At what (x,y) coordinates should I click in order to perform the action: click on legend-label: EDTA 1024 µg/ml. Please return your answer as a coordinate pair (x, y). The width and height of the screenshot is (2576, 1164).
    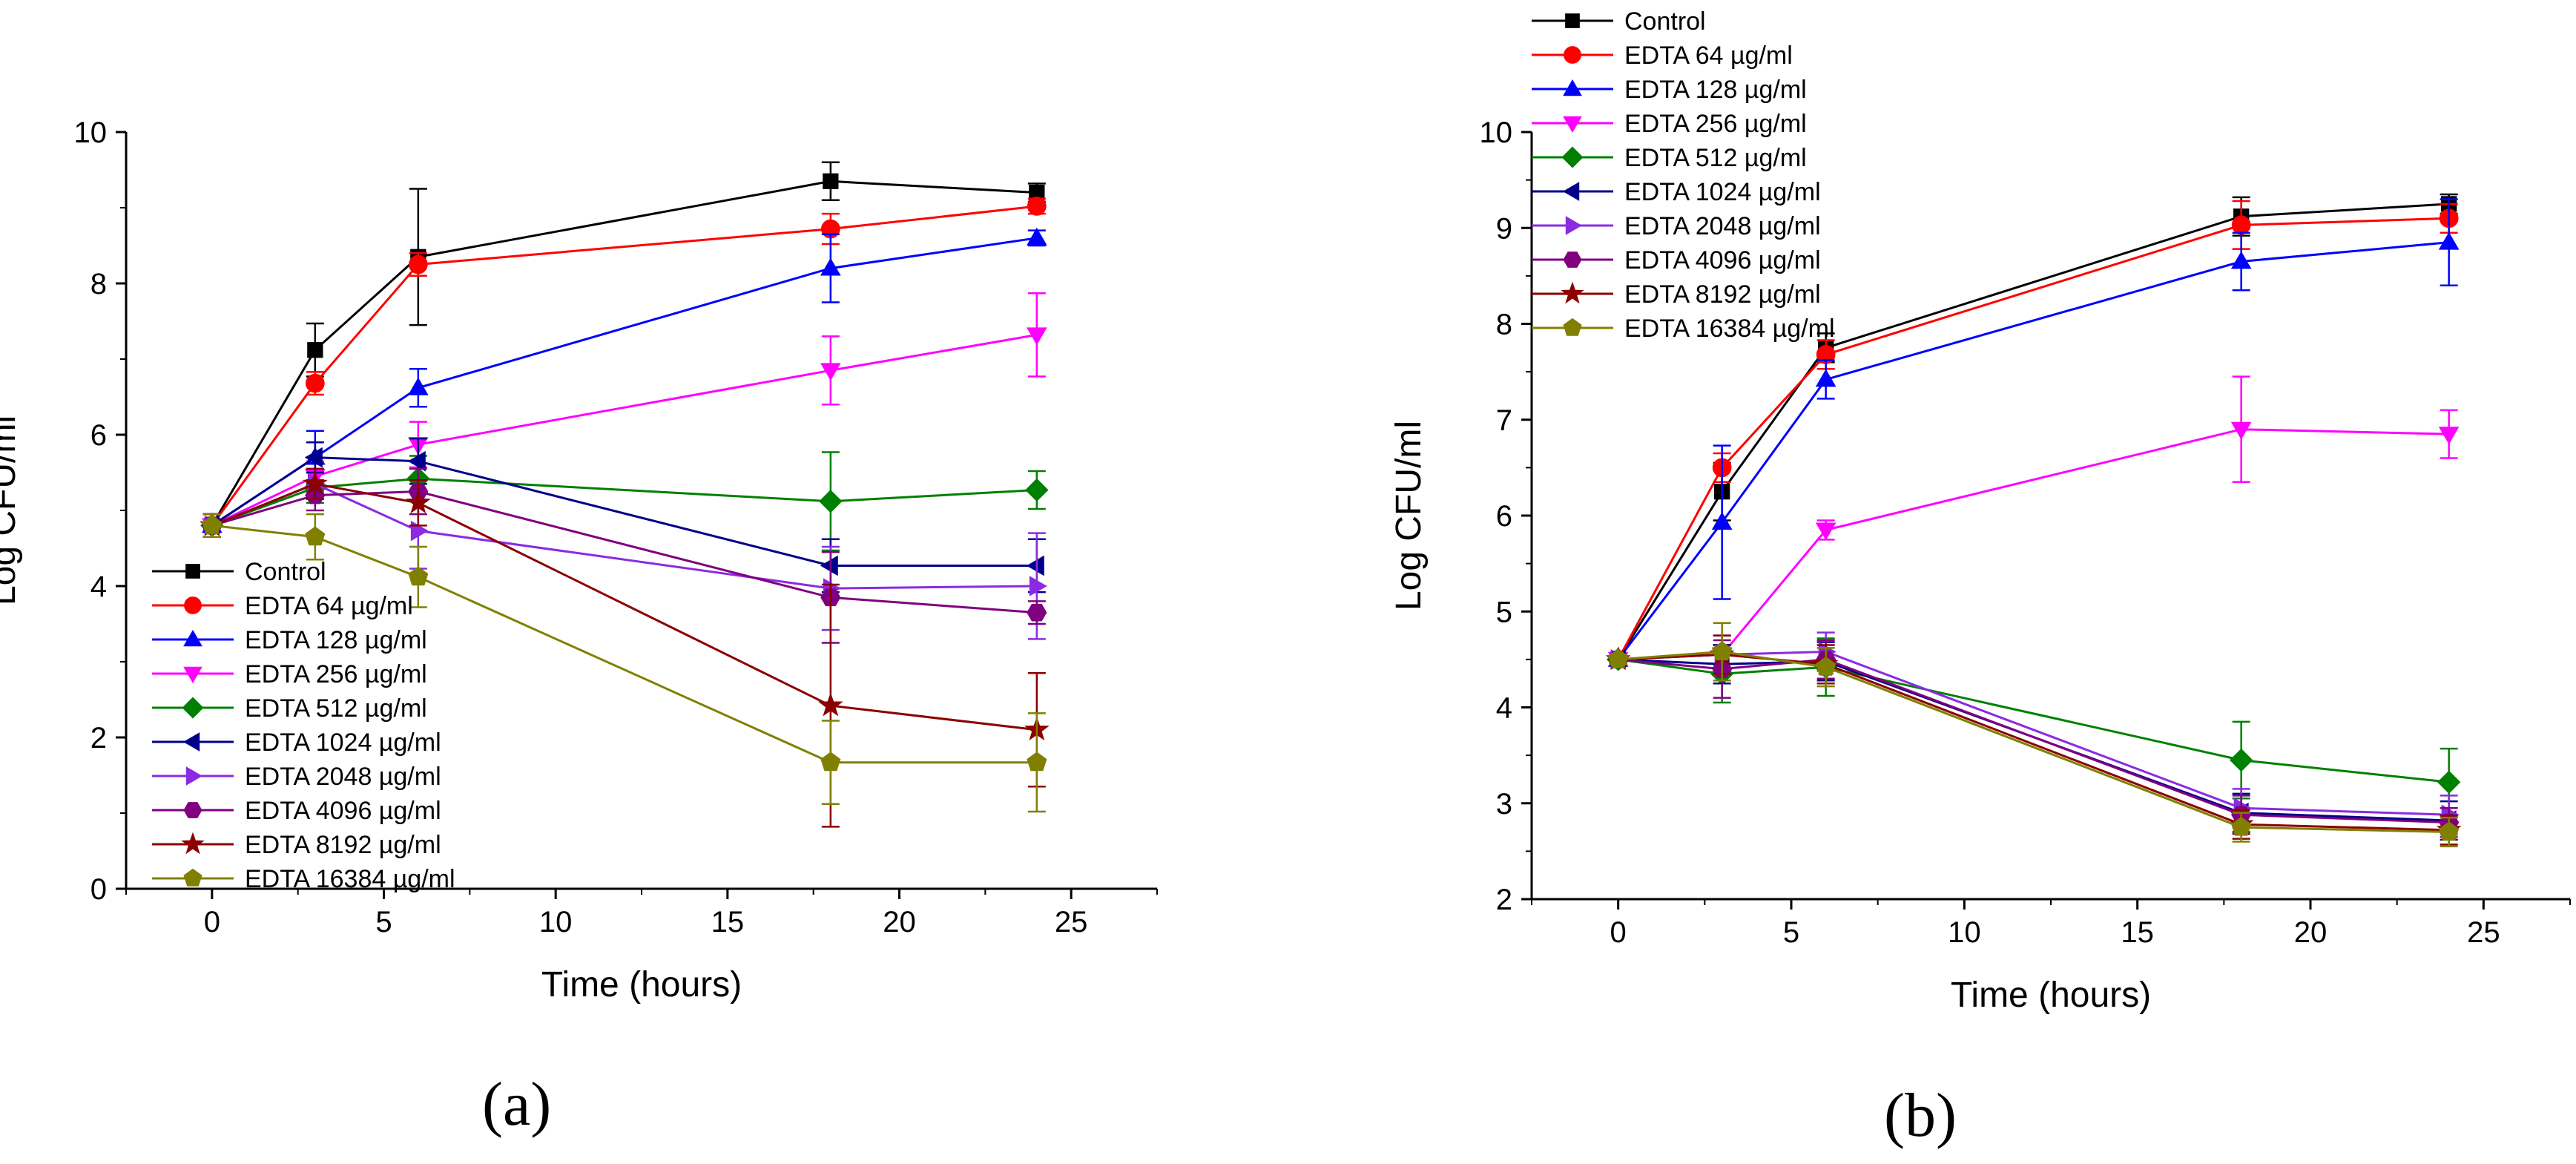
    Looking at the image, I should click on (343, 743).